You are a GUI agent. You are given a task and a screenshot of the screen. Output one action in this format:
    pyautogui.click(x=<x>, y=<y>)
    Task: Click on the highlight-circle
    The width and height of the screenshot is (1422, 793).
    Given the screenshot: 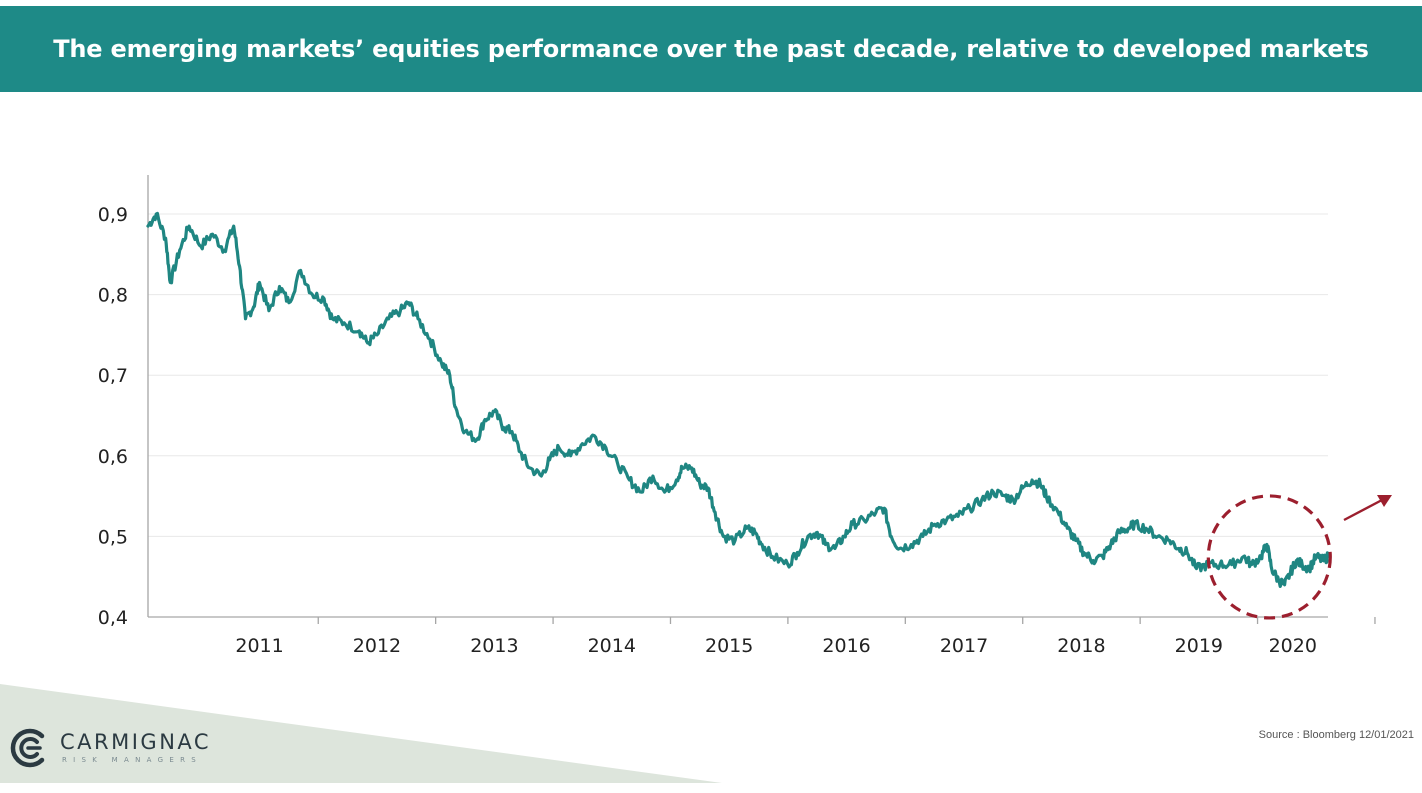 What is the action you would take?
    pyautogui.click(x=1269, y=557)
    